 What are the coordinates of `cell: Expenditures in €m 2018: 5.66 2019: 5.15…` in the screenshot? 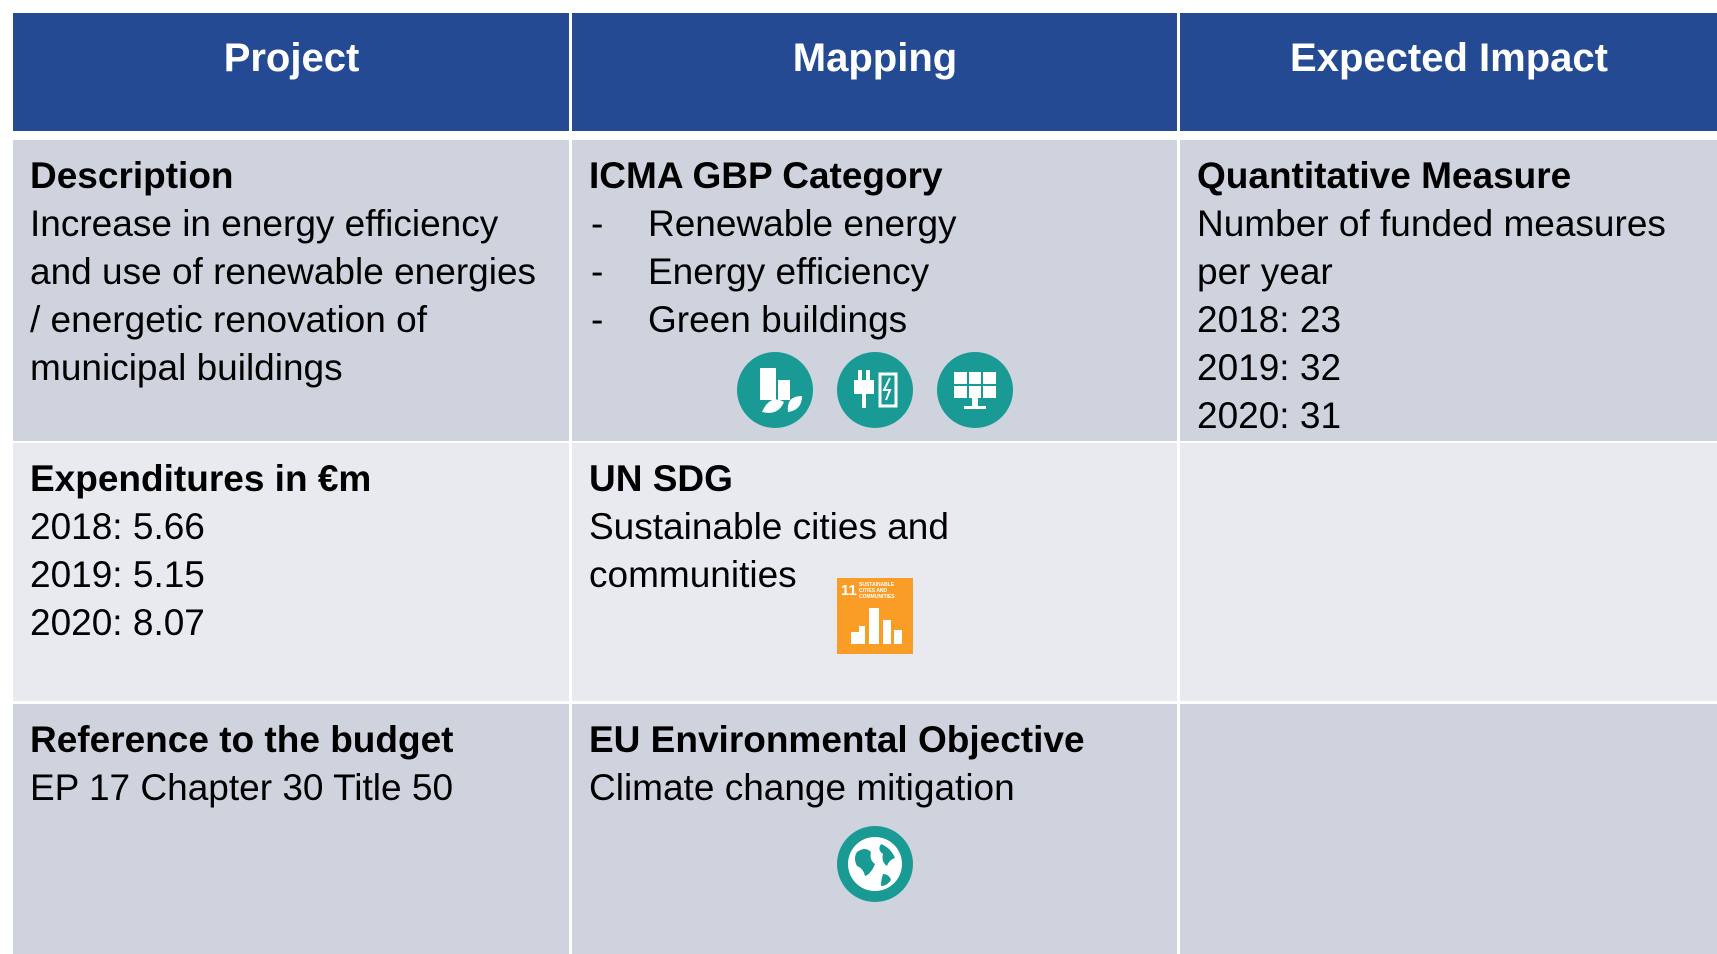 It's located at (291, 572).